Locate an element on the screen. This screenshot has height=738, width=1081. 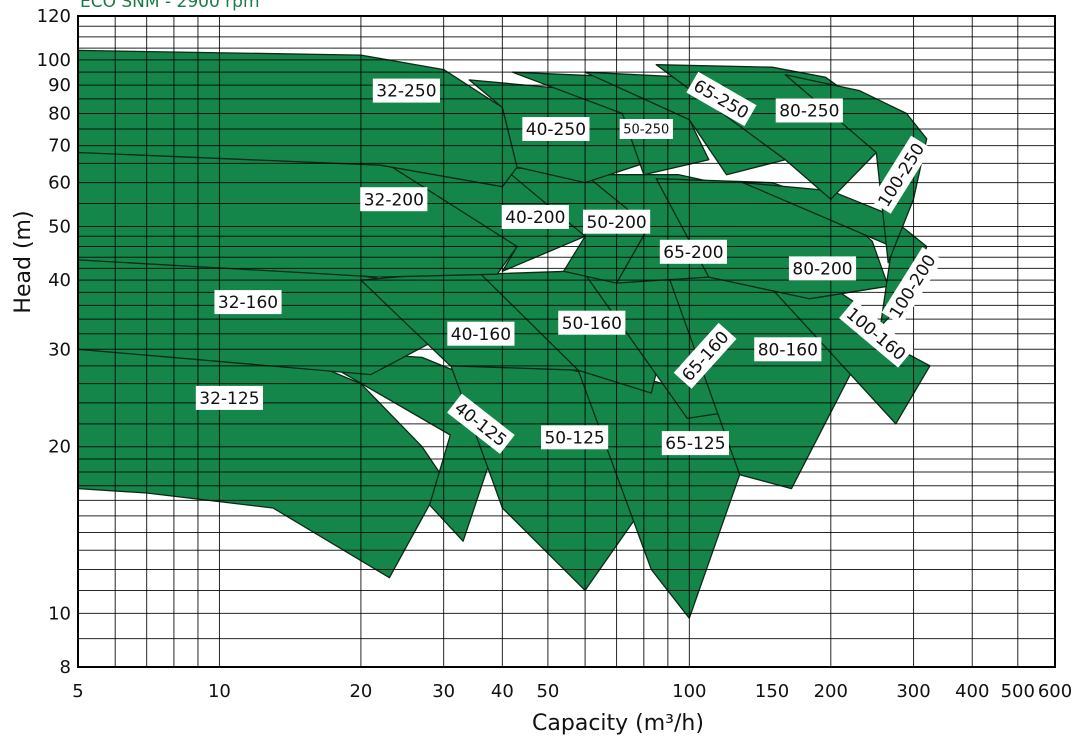
y-tick-label-120: 120 is located at coordinates (54, 16).